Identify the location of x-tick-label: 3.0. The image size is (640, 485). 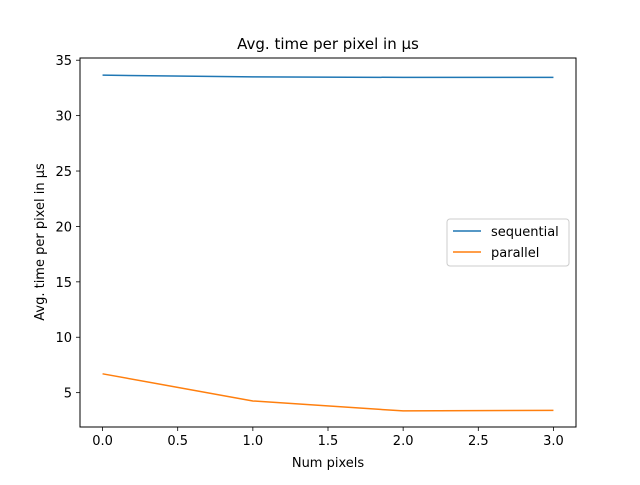
(553, 441).